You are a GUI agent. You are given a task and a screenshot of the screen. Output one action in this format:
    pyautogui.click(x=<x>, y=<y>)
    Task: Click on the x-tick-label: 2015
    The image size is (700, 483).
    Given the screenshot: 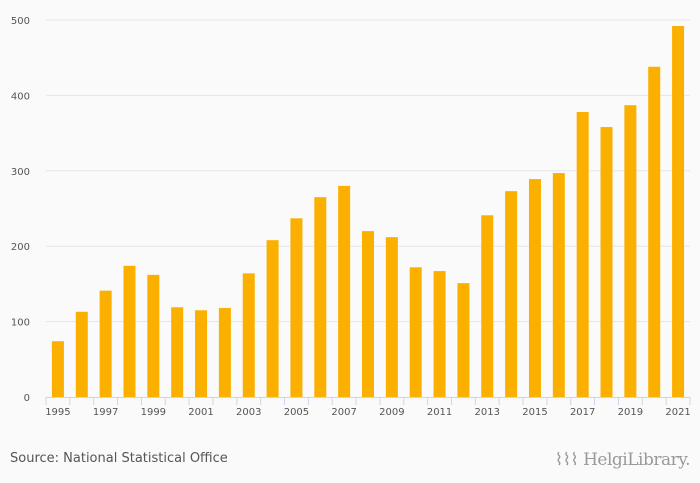 What is the action you would take?
    pyautogui.click(x=534, y=412)
    